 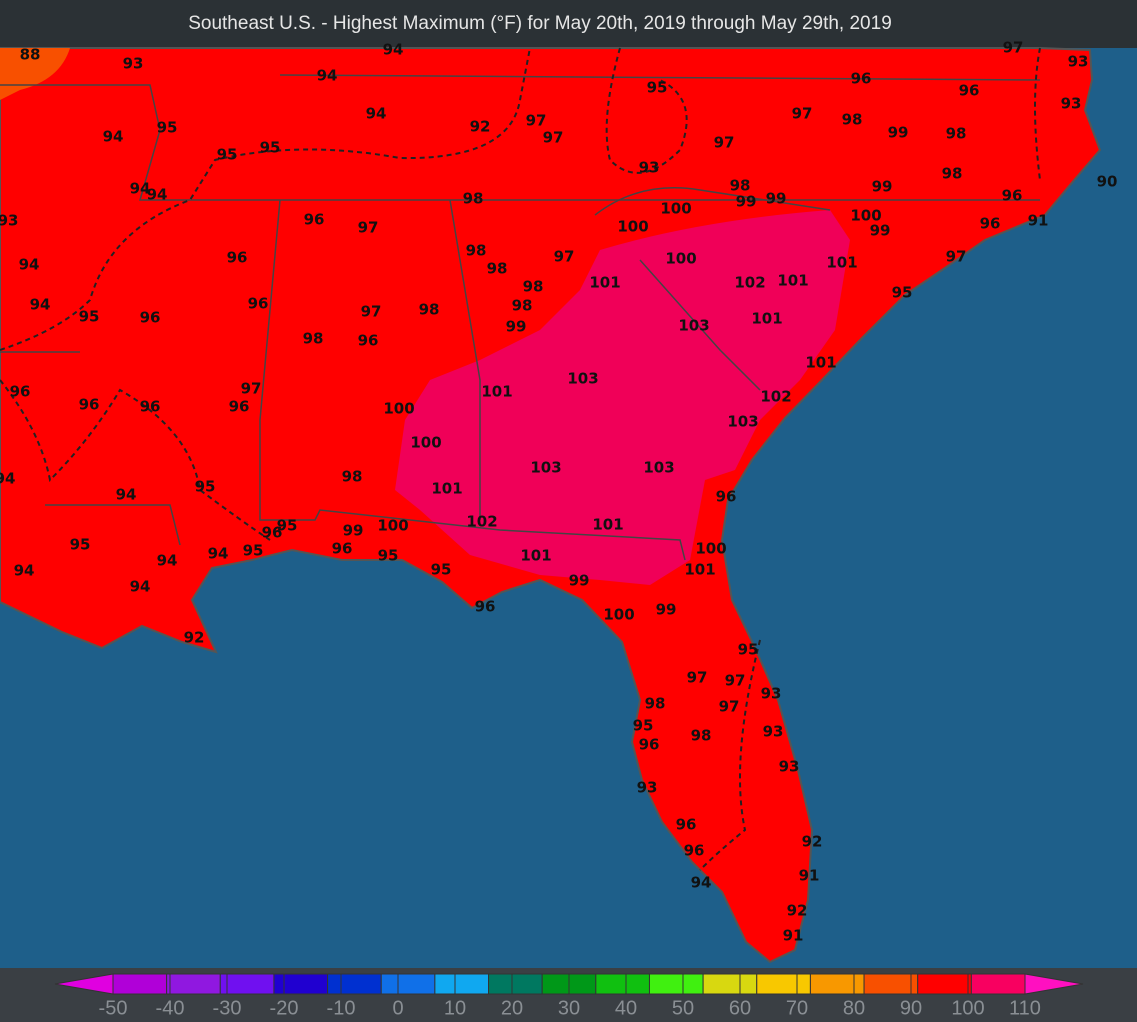 I want to click on colorbar-tick-label: -10, so click(x=341, y=1008).